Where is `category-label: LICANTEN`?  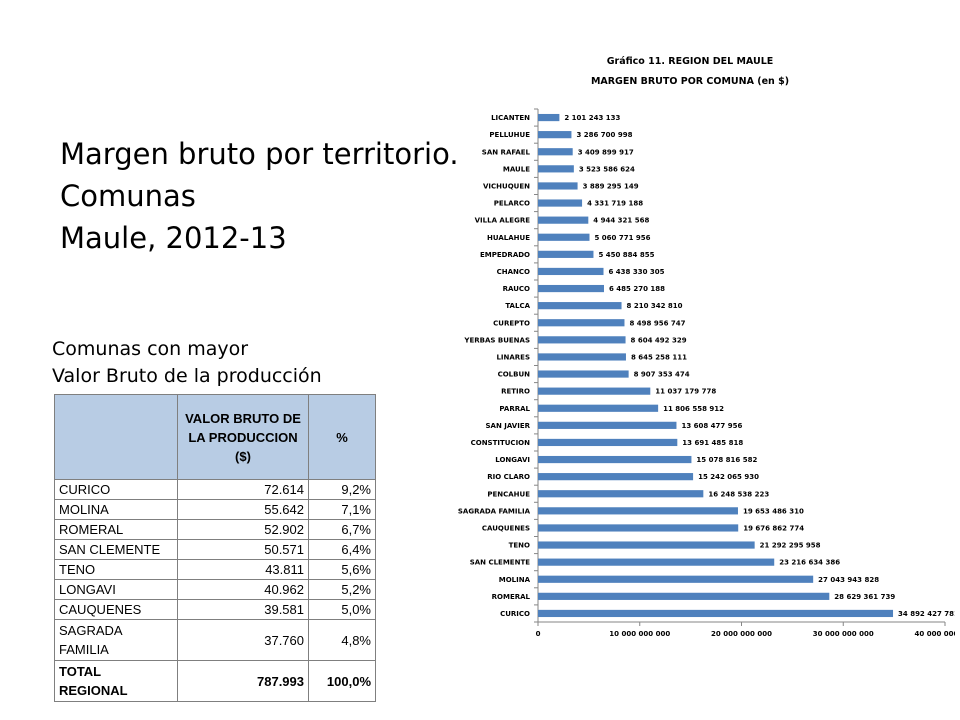
category-label: LICANTEN is located at coordinates (510, 118).